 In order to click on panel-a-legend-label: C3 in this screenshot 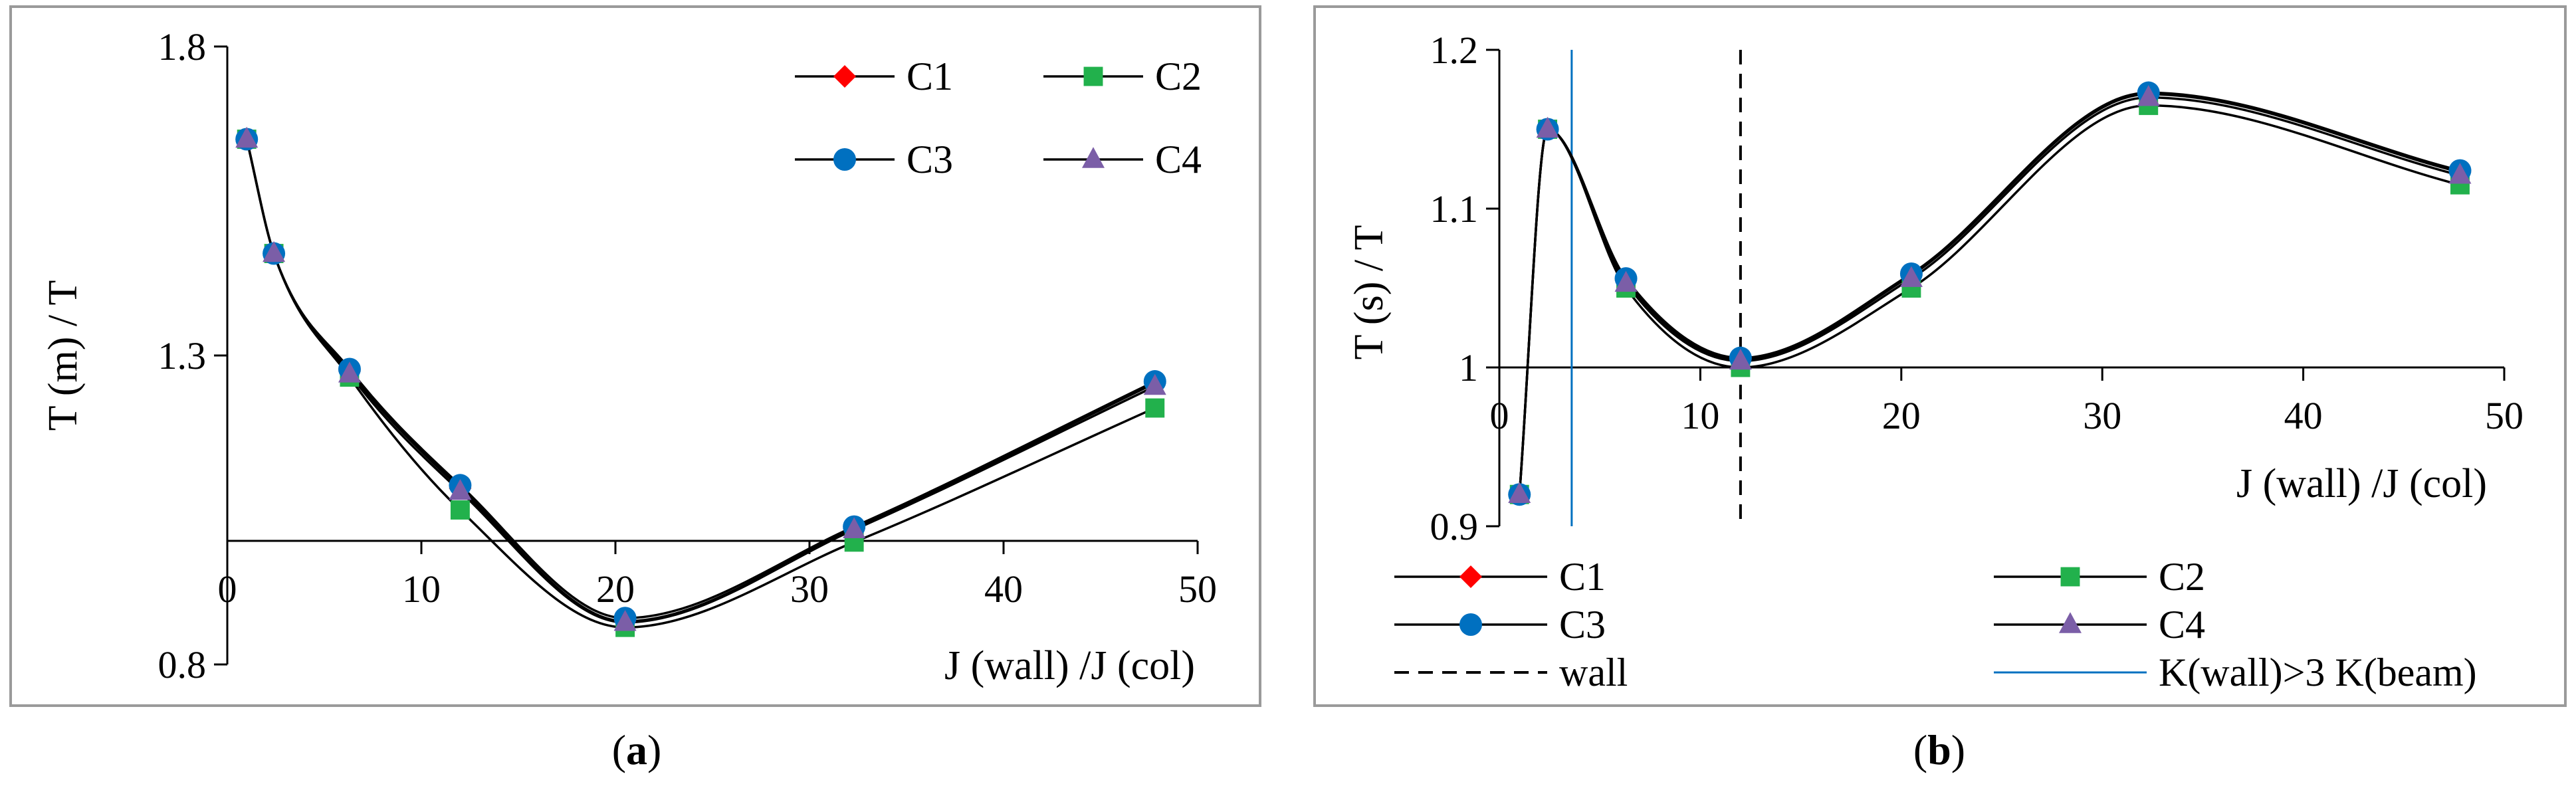, I will do `click(930, 159)`.